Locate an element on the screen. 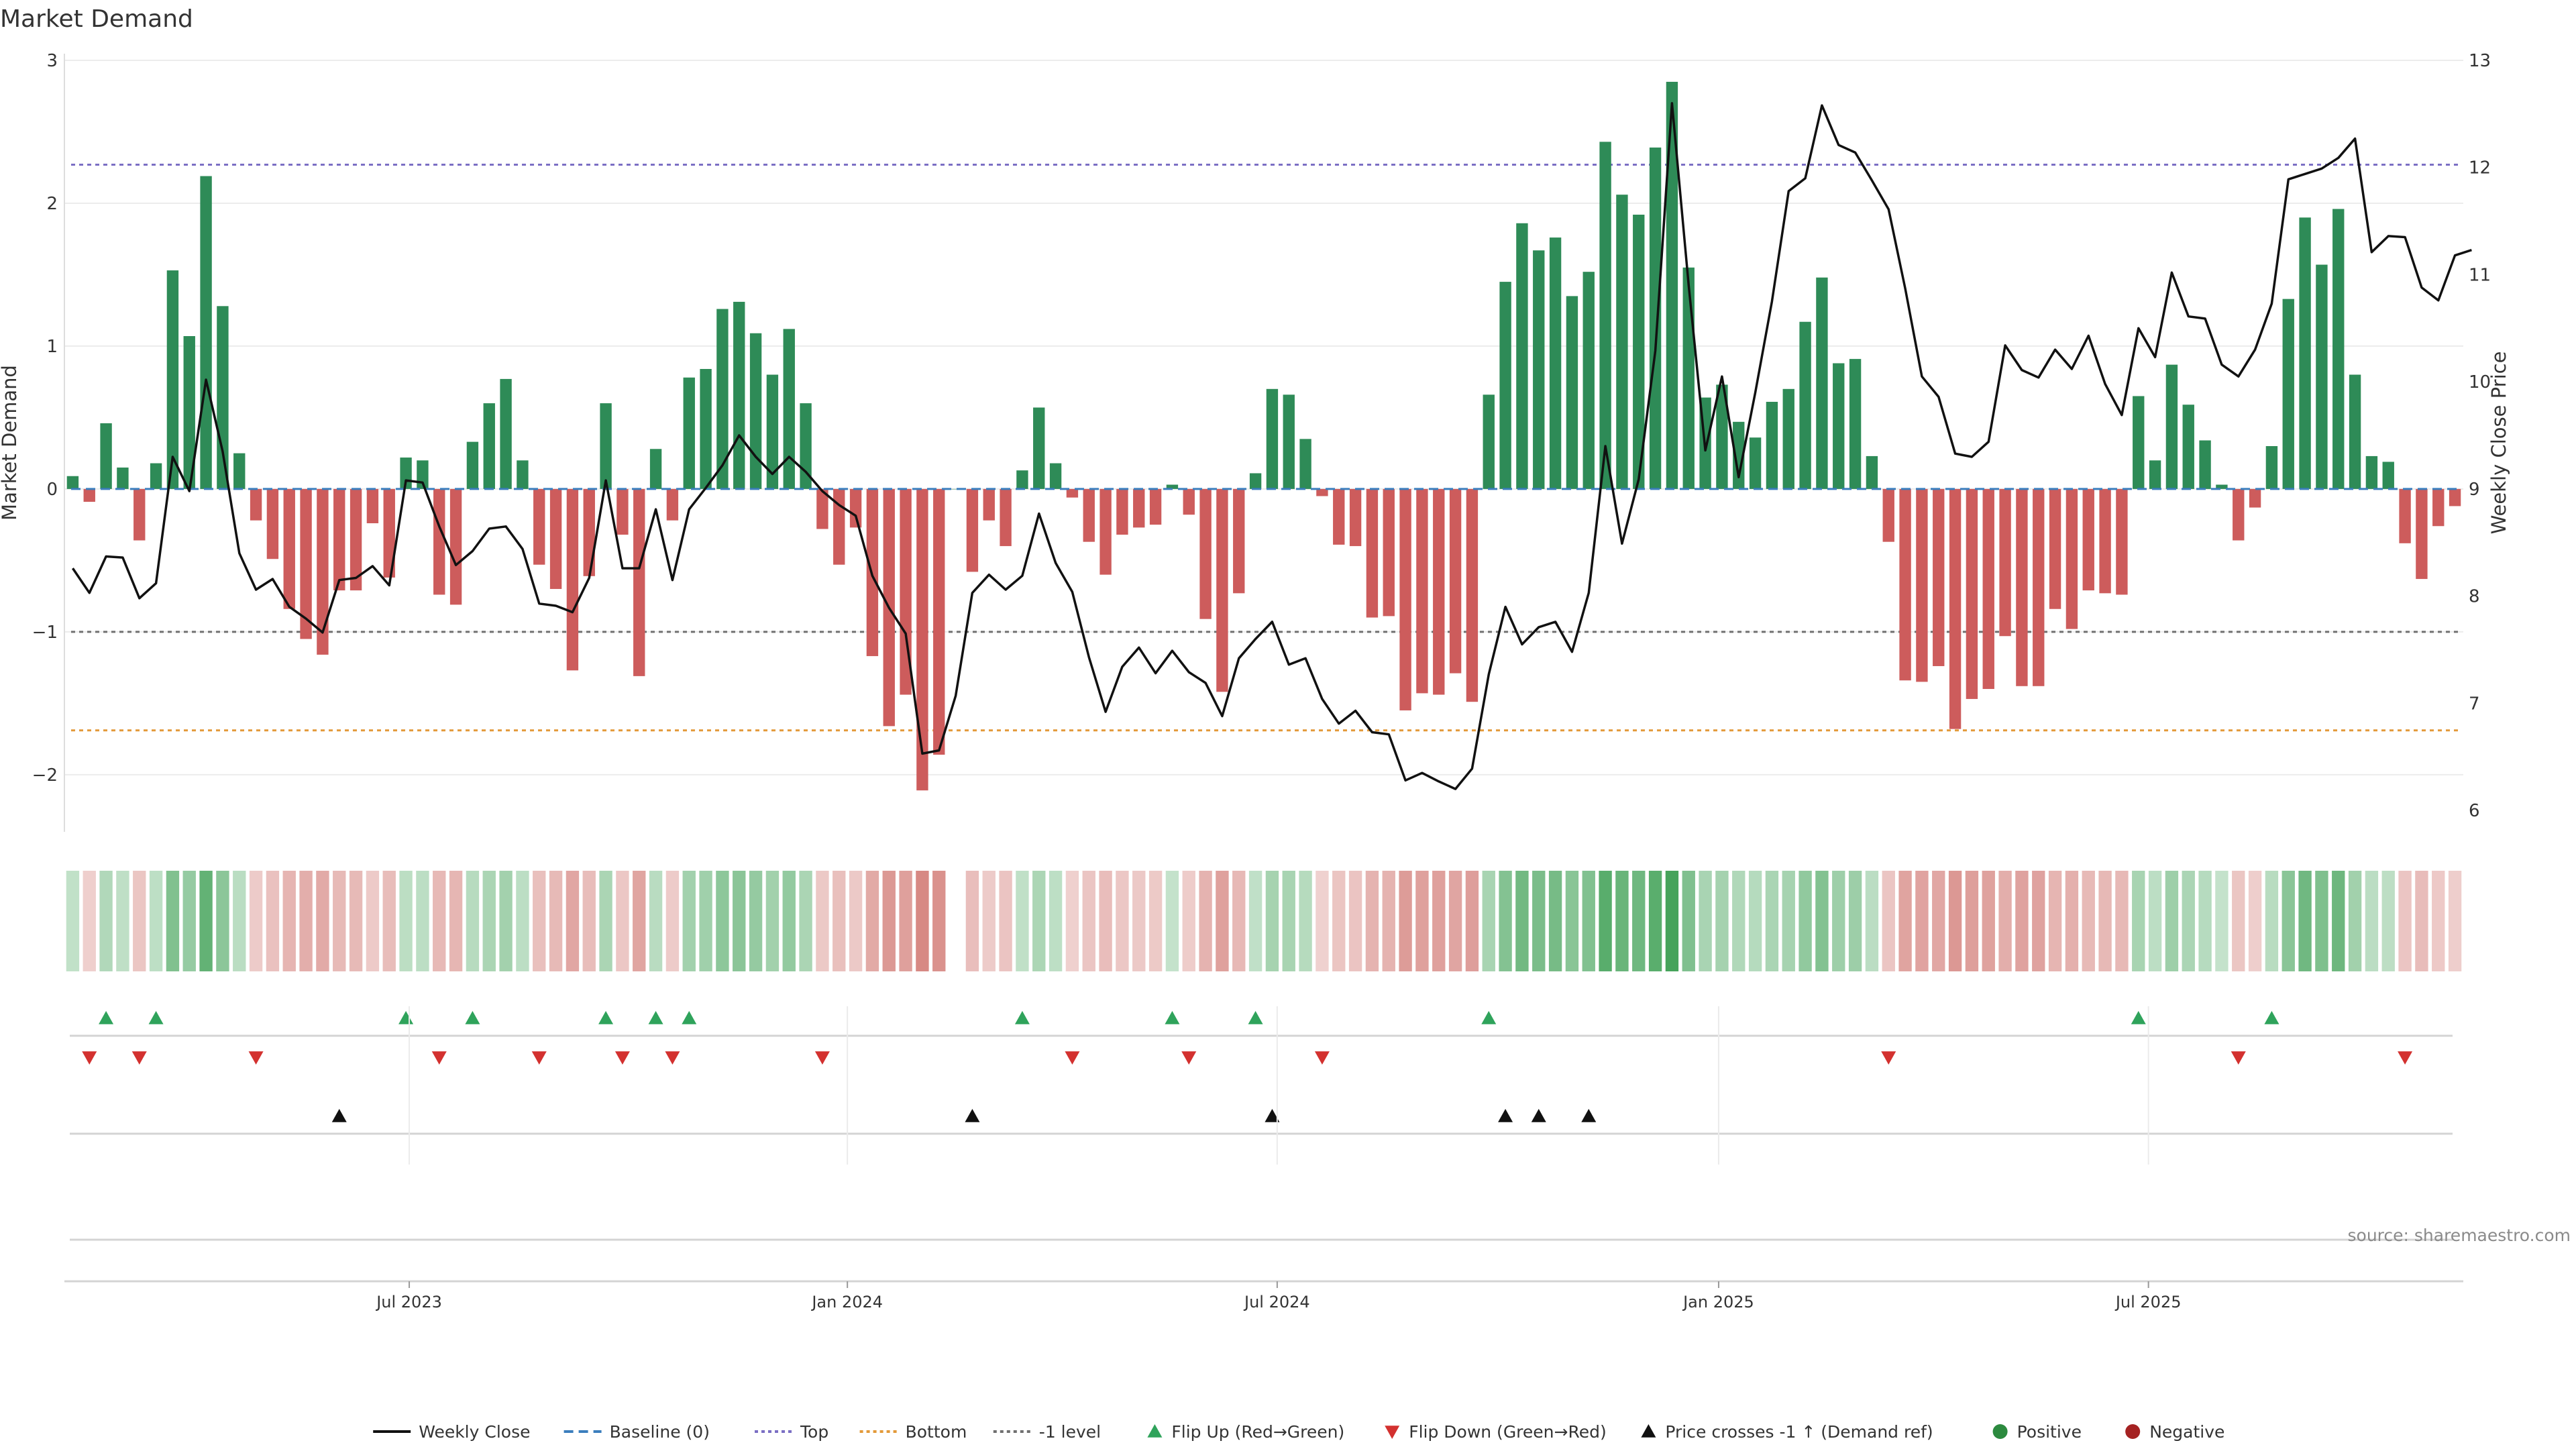 The height and width of the screenshot is (1449, 2576). left-tick-label: 2 is located at coordinates (52, 204).